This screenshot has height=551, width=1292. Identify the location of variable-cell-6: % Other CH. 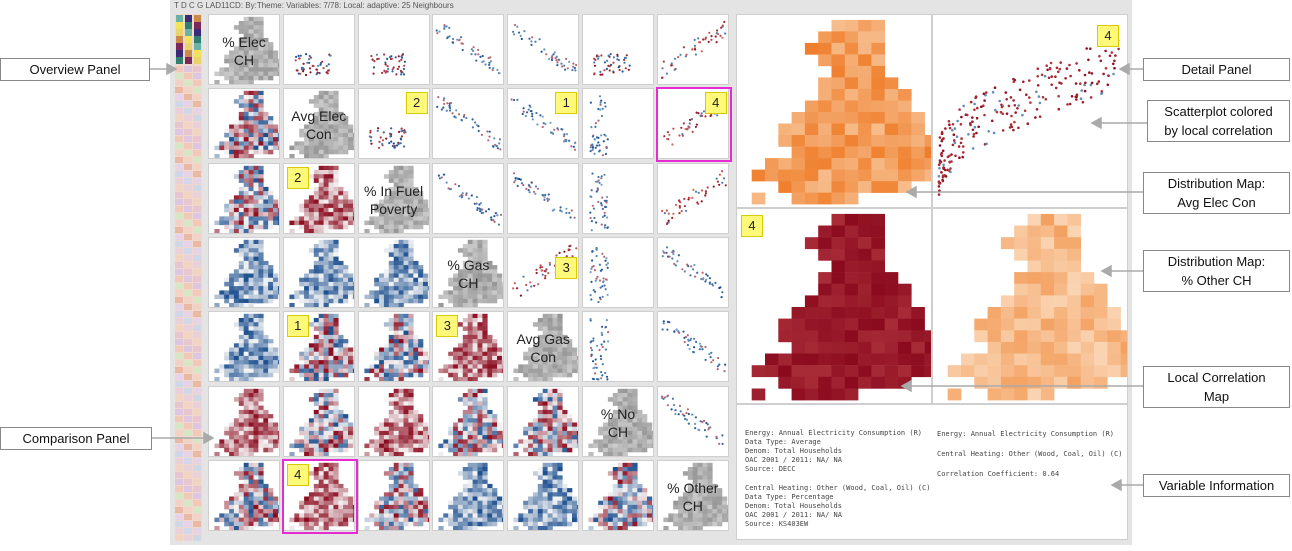
(692, 495).